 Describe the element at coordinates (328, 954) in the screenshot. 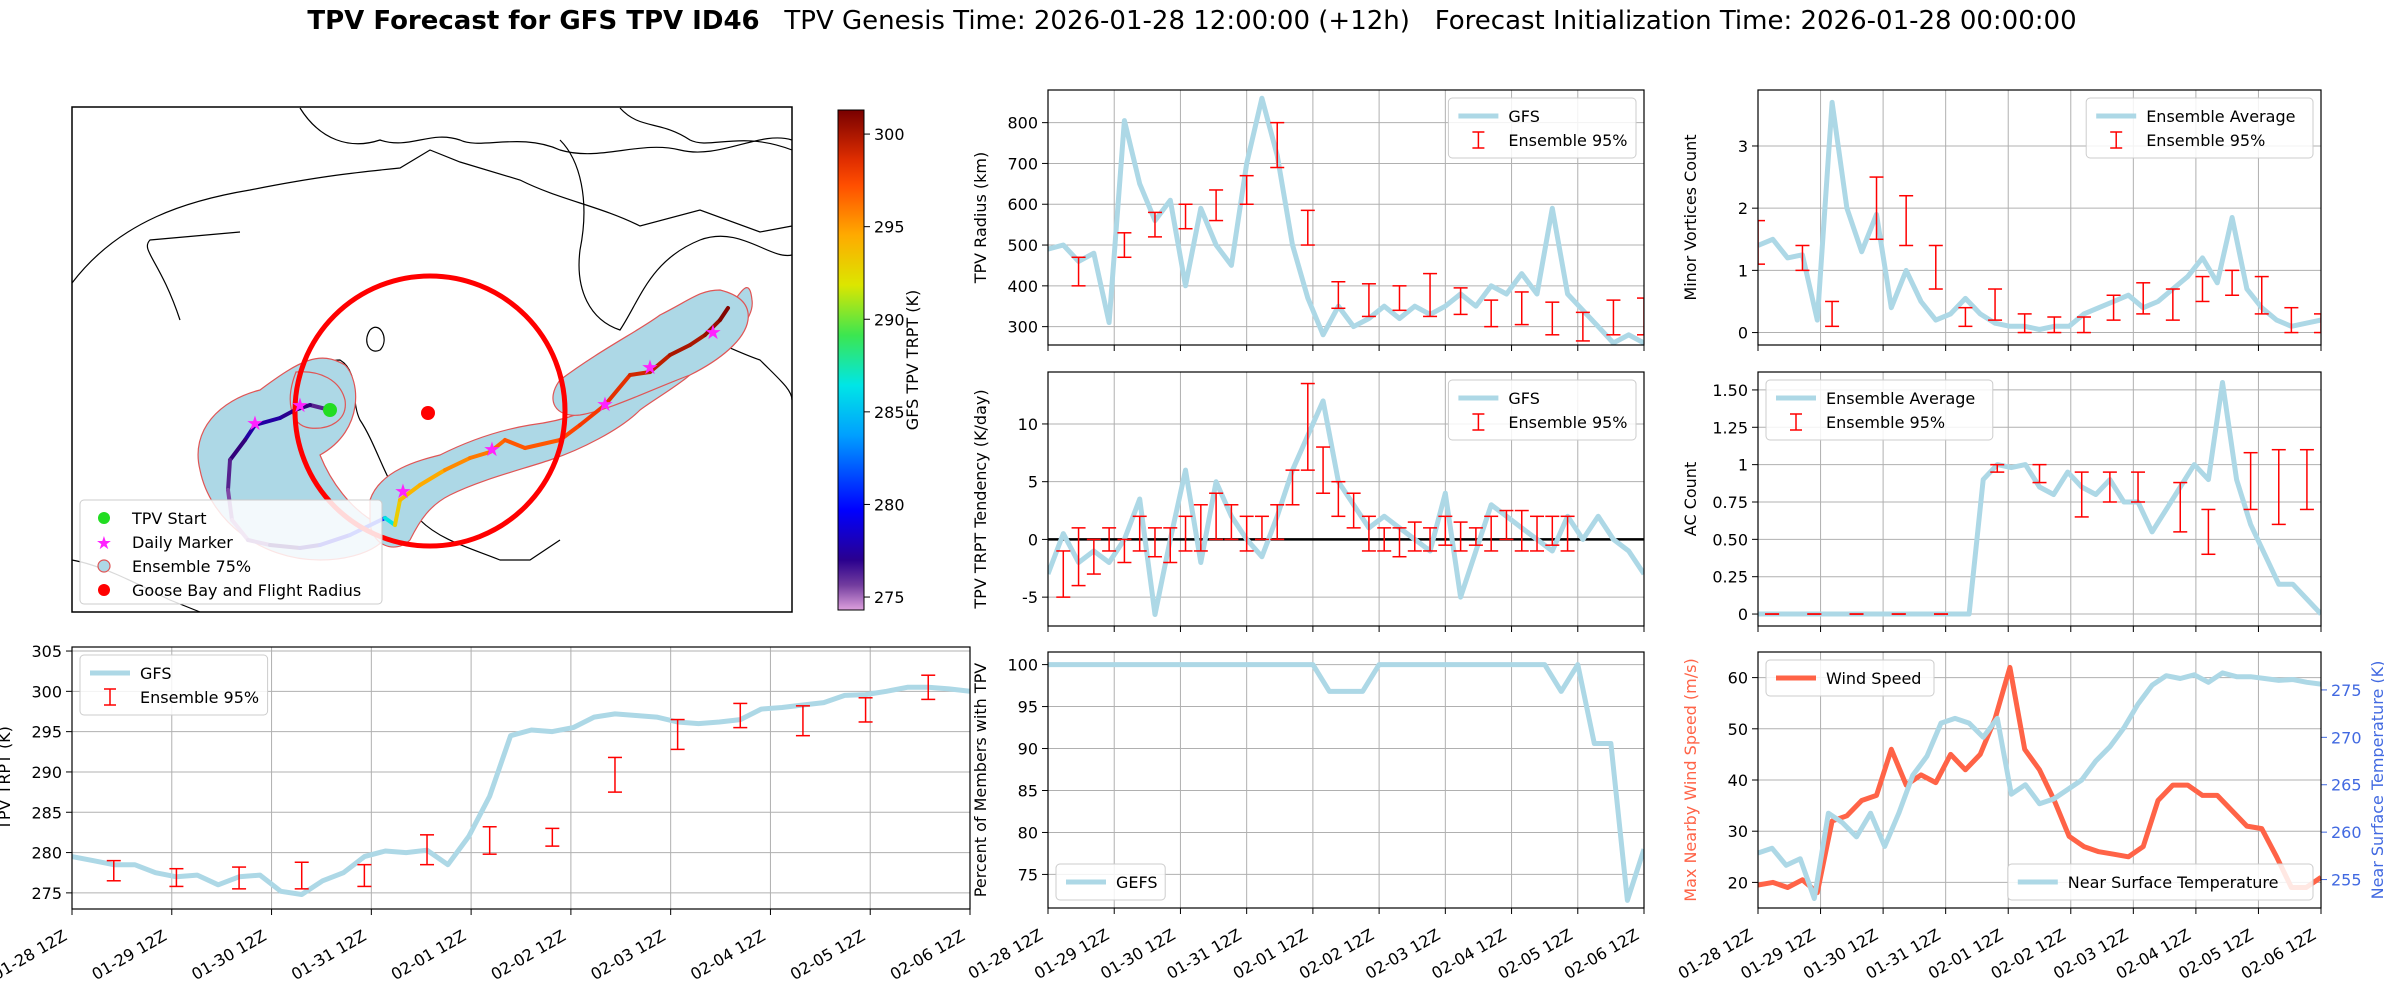

I see `x-tick-label: 01-31 12Z` at that location.